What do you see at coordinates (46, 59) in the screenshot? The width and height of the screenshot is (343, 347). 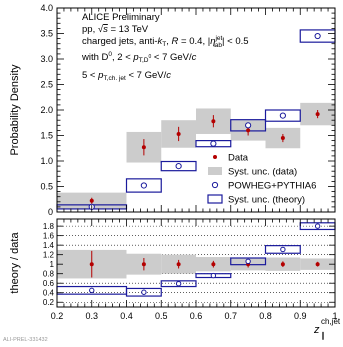 I see `y-tick-label: 3.0` at bounding box center [46, 59].